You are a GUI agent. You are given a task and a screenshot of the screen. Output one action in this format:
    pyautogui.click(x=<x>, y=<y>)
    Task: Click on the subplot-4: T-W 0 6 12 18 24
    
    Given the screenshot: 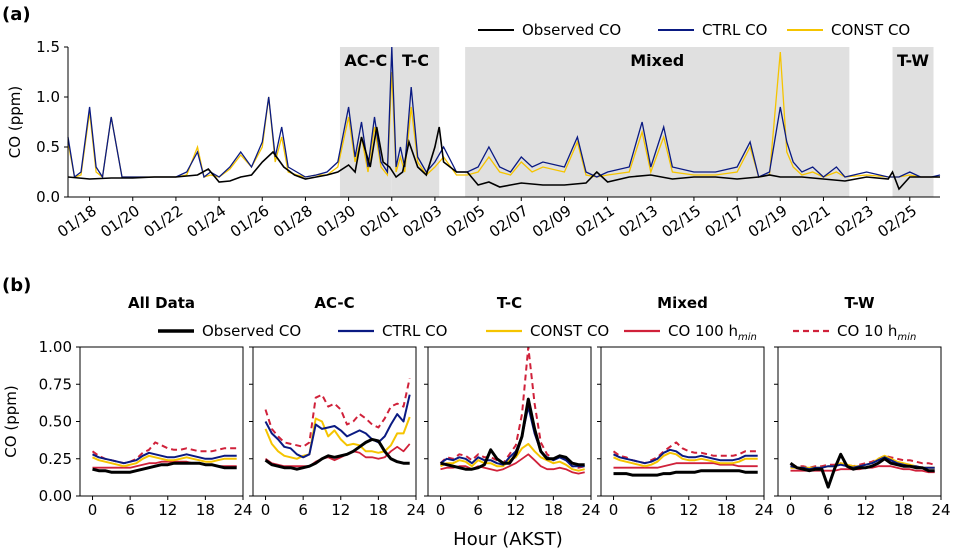 What is the action you would take?
    pyautogui.click(x=862, y=406)
    